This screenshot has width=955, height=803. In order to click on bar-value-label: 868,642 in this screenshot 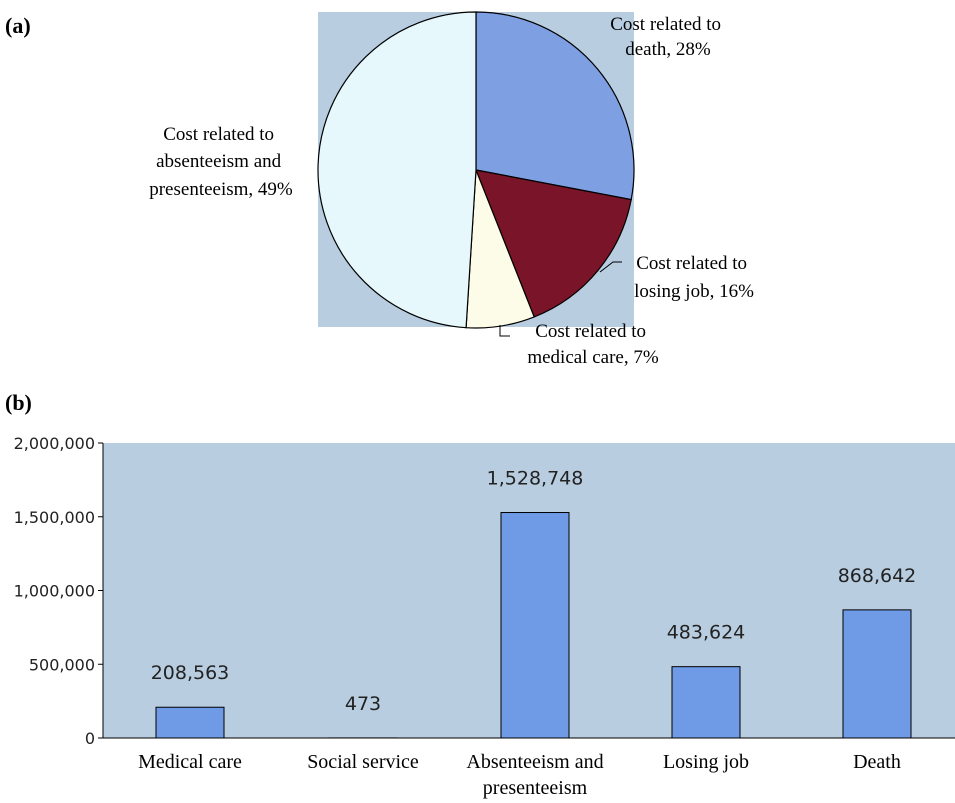, I will do `click(877, 576)`.